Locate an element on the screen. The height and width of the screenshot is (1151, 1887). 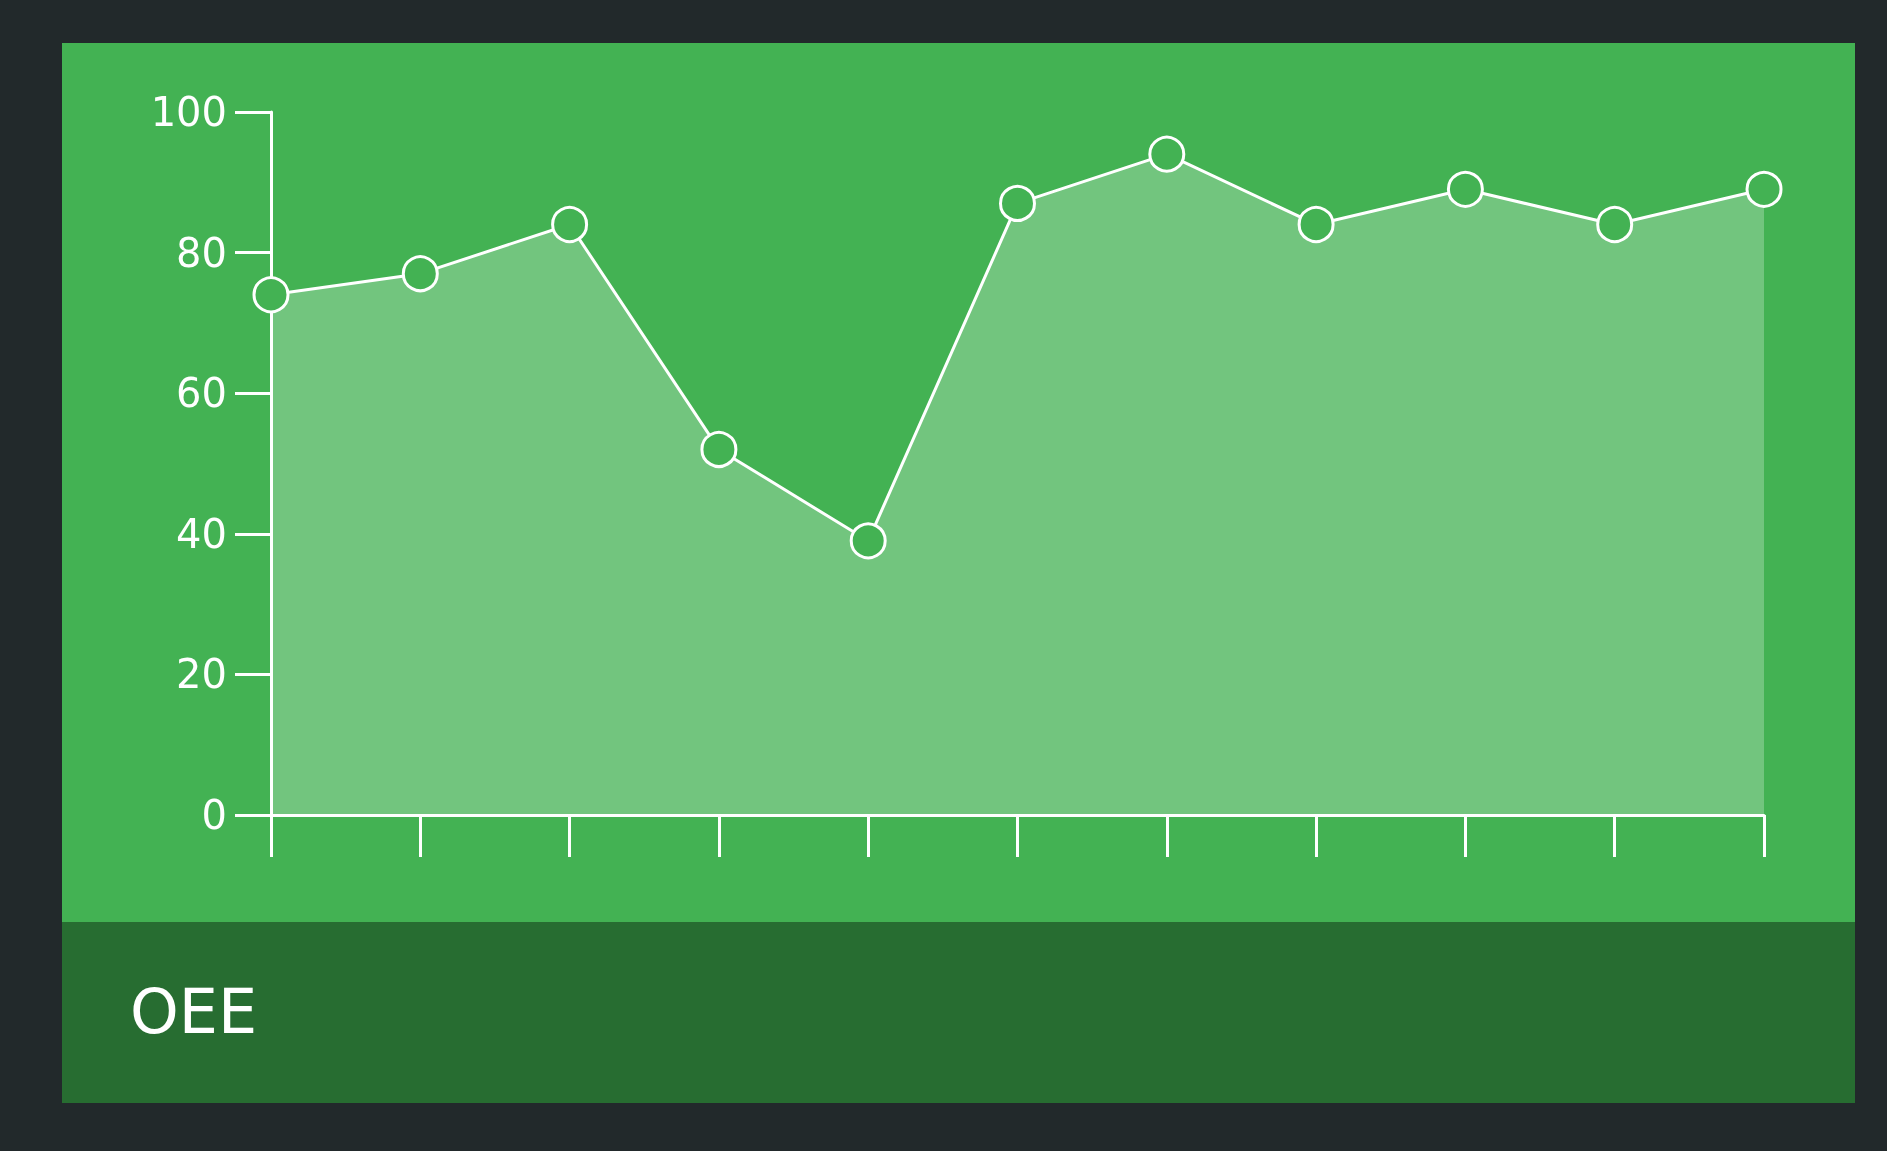
y-tick-label: 80 is located at coordinates (201, 252).